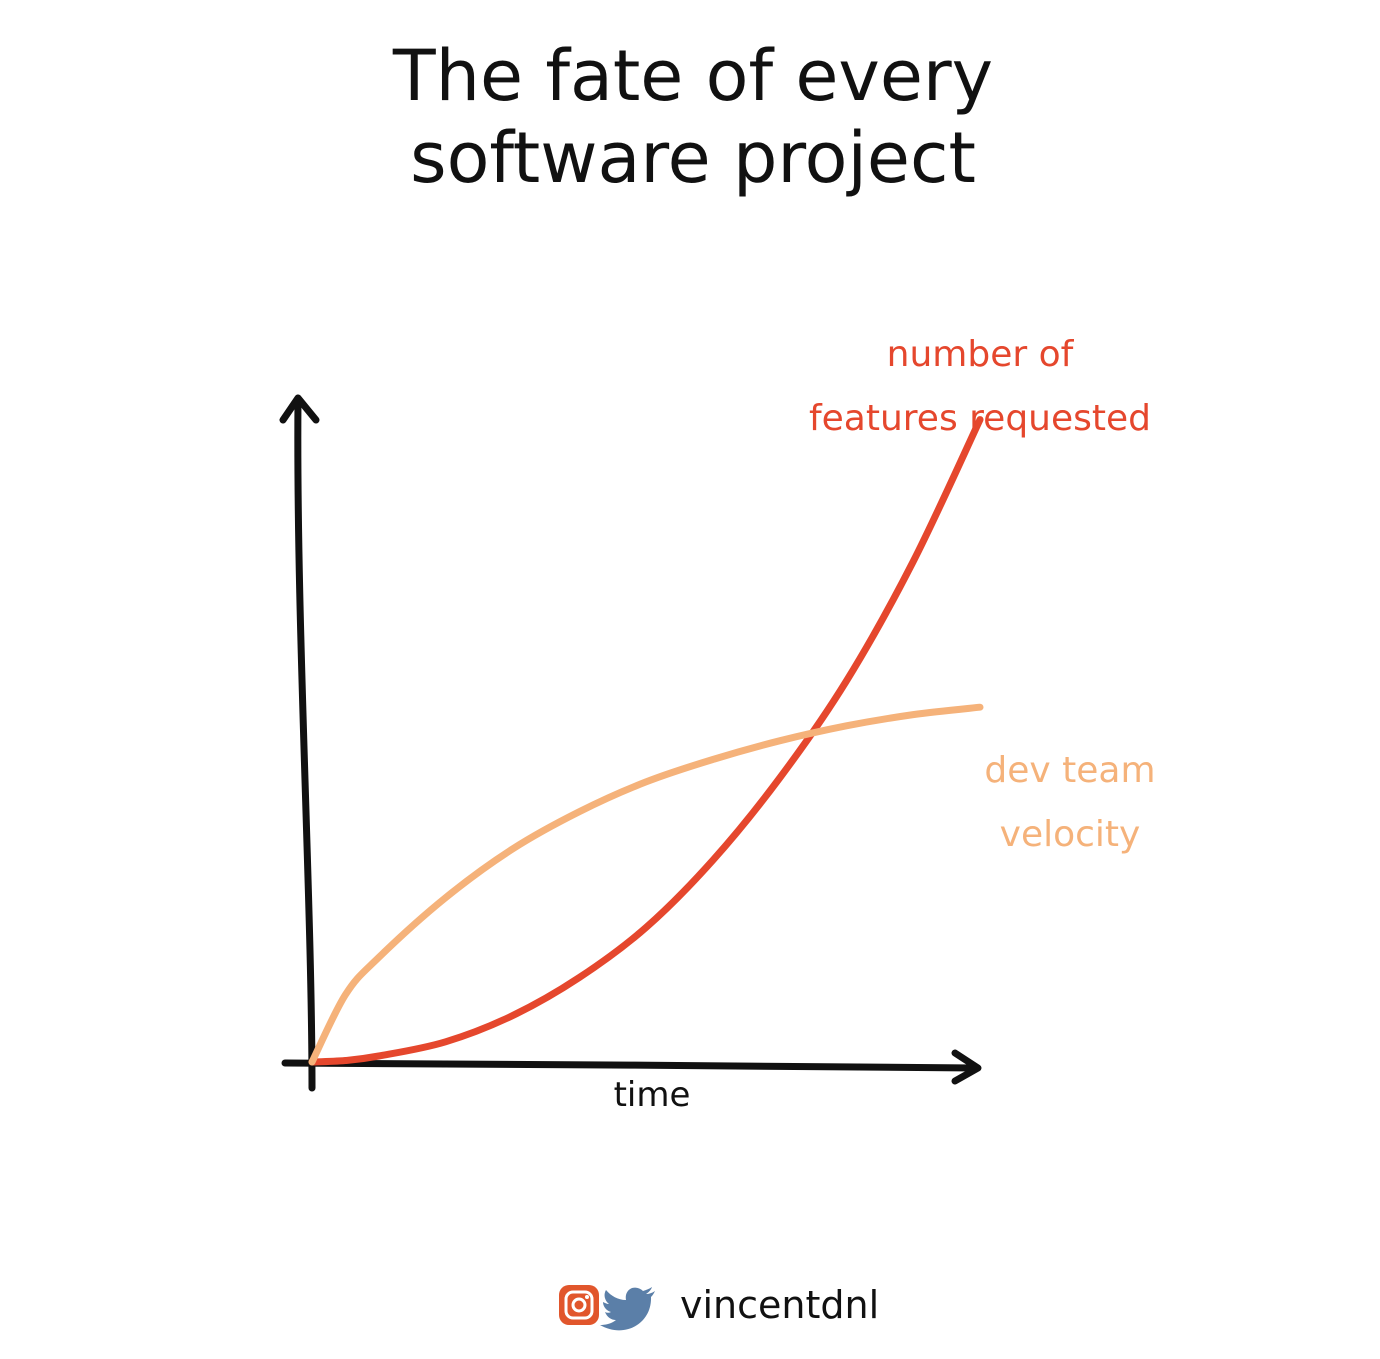 Image resolution: width=1380 pixels, height=1359 pixels. Describe the element at coordinates (1070, 834) in the screenshot. I see `series-label-velocity-line-2: velocity` at that location.